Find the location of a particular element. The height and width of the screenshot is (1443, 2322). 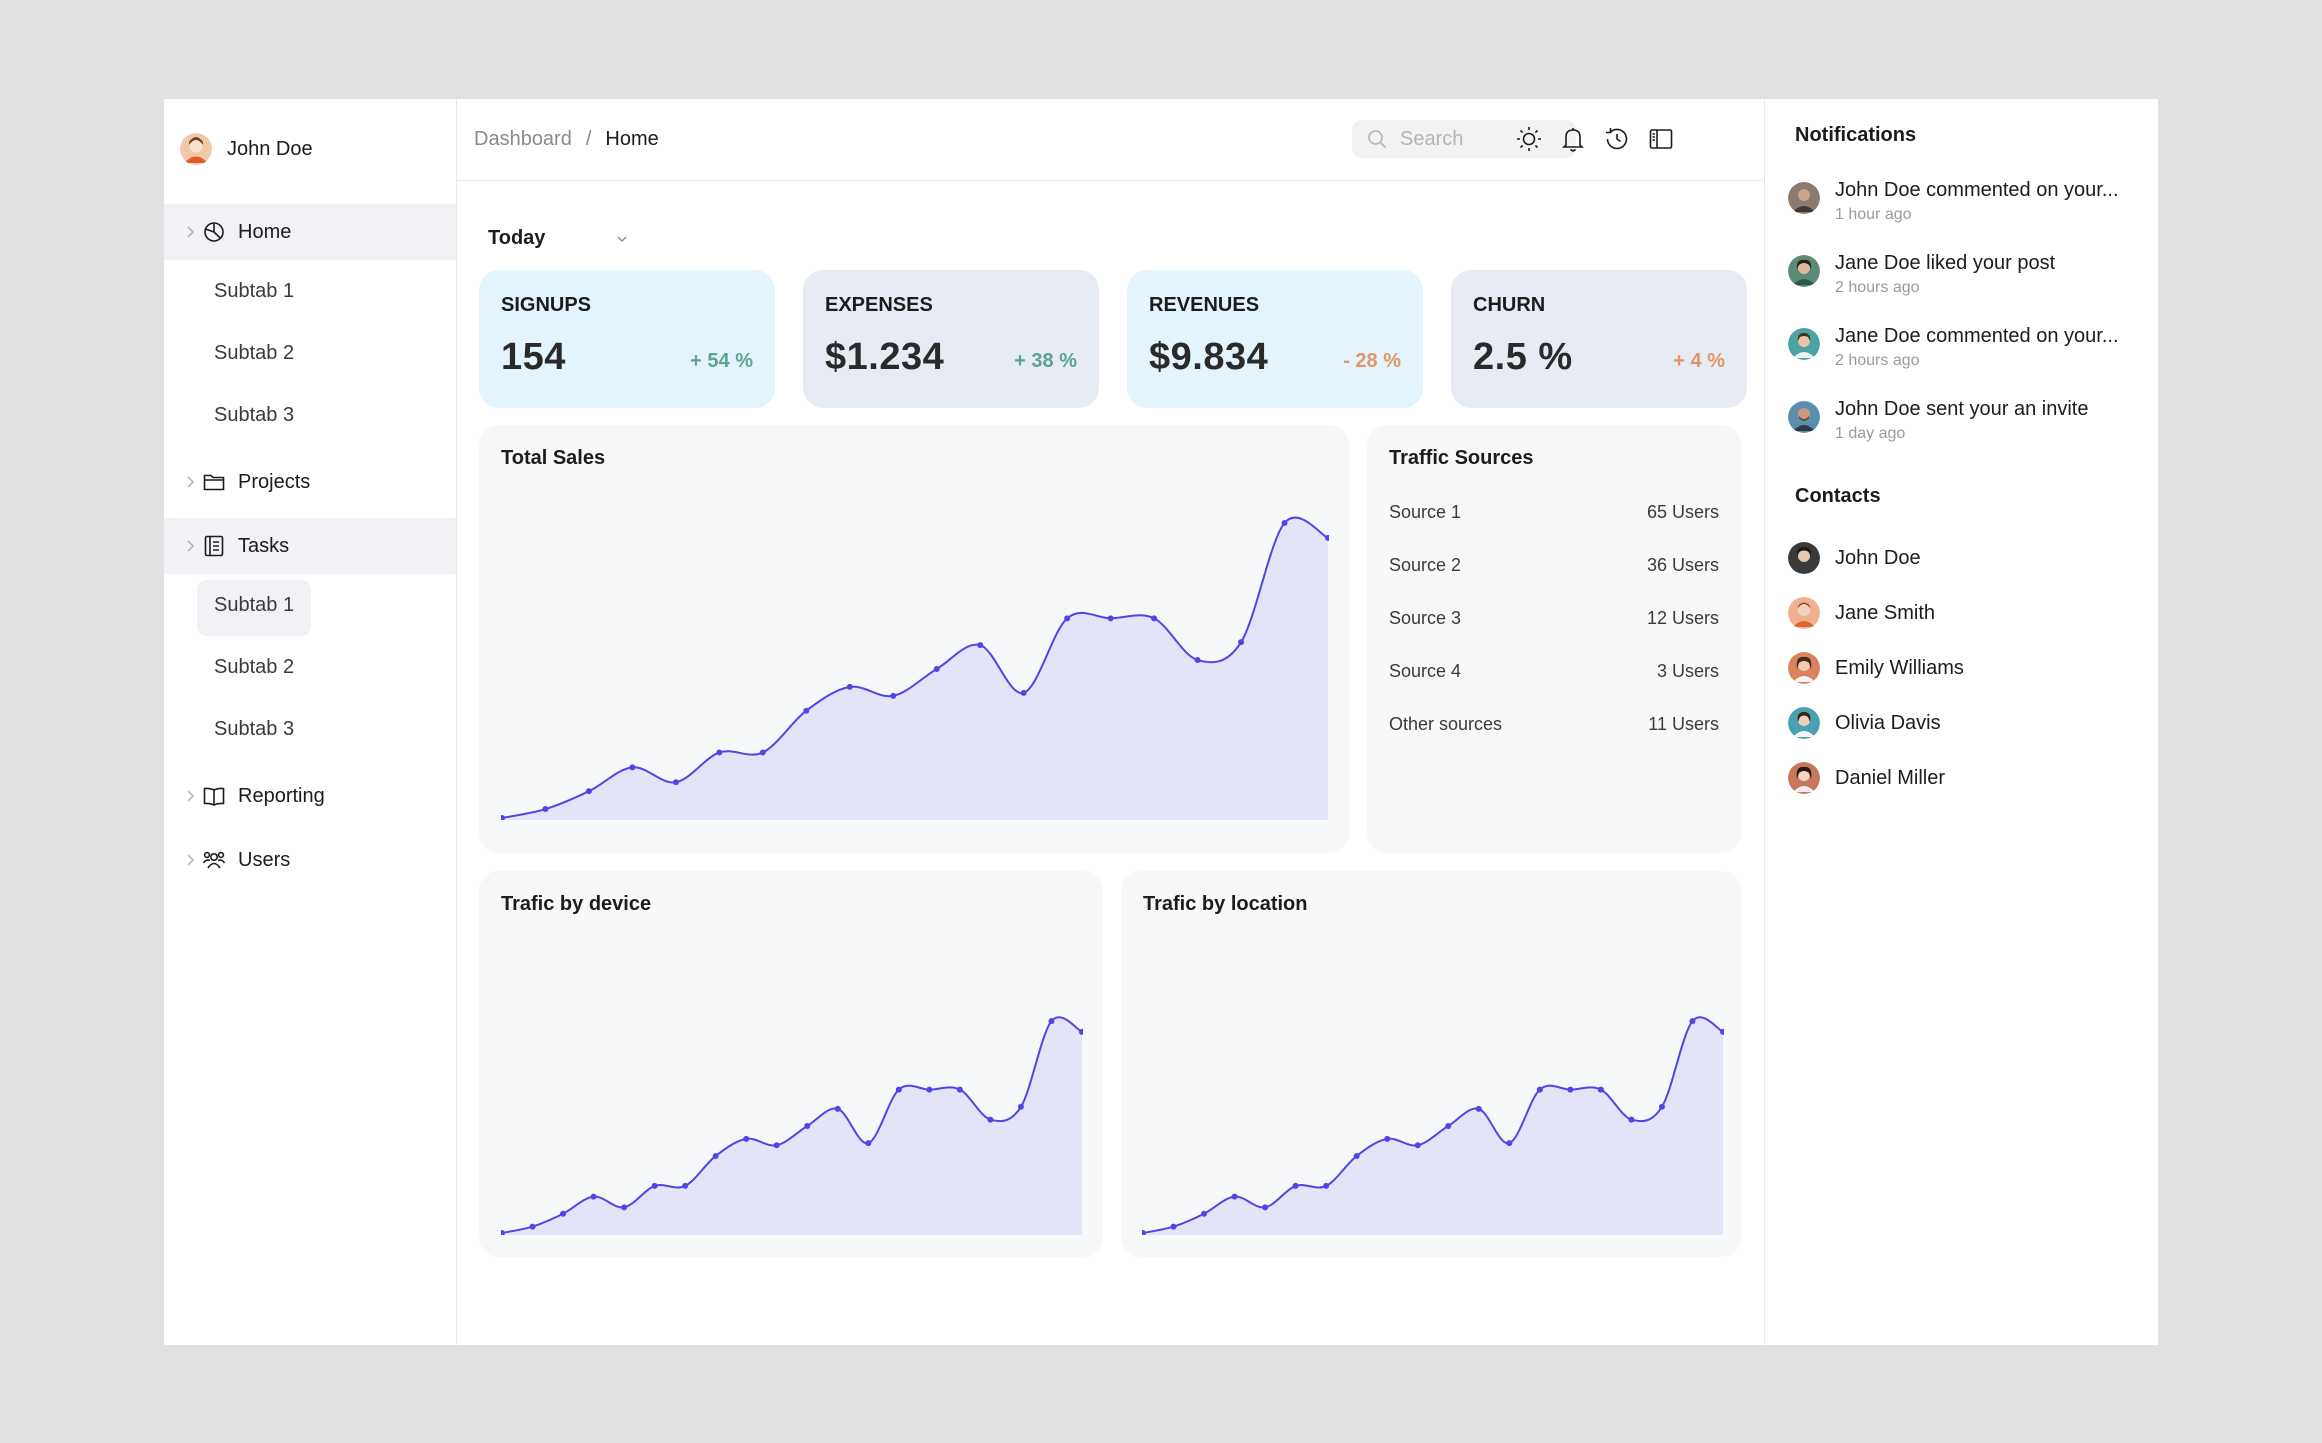

user-profile: John Doe is located at coordinates (246, 149).